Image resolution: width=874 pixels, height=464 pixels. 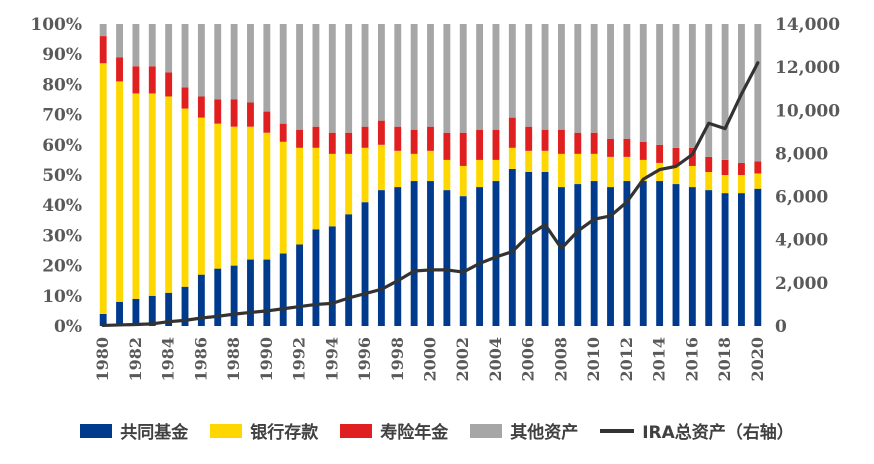 What do you see at coordinates (169, 309) in the screenshot?
I see `bar-mutual-funds-1984` at bounding box center [169, 309].